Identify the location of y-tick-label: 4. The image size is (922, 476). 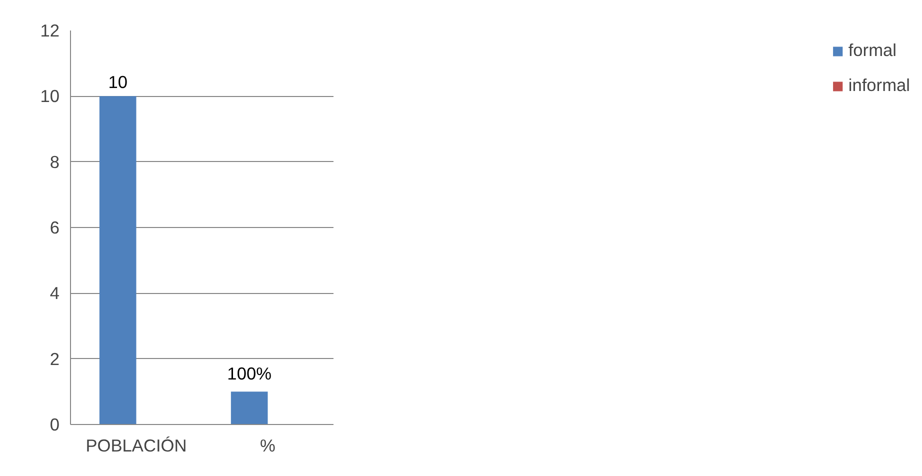
(55, 293).